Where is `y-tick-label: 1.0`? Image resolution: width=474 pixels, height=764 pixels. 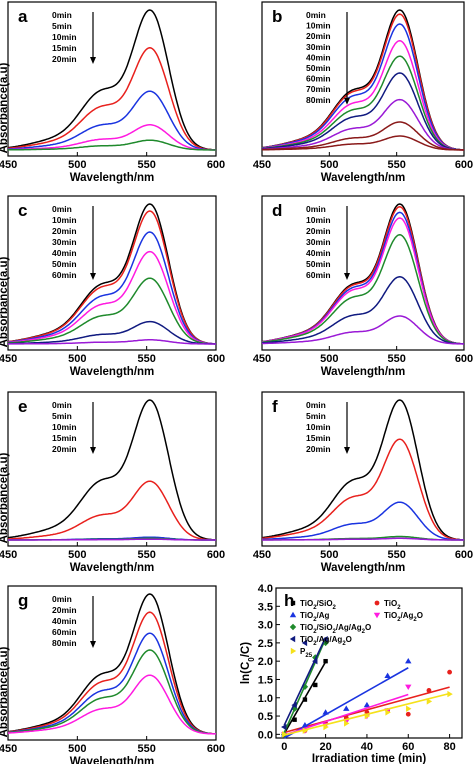
y-tick-label: 1.0 is located at coordinates (265, 699).